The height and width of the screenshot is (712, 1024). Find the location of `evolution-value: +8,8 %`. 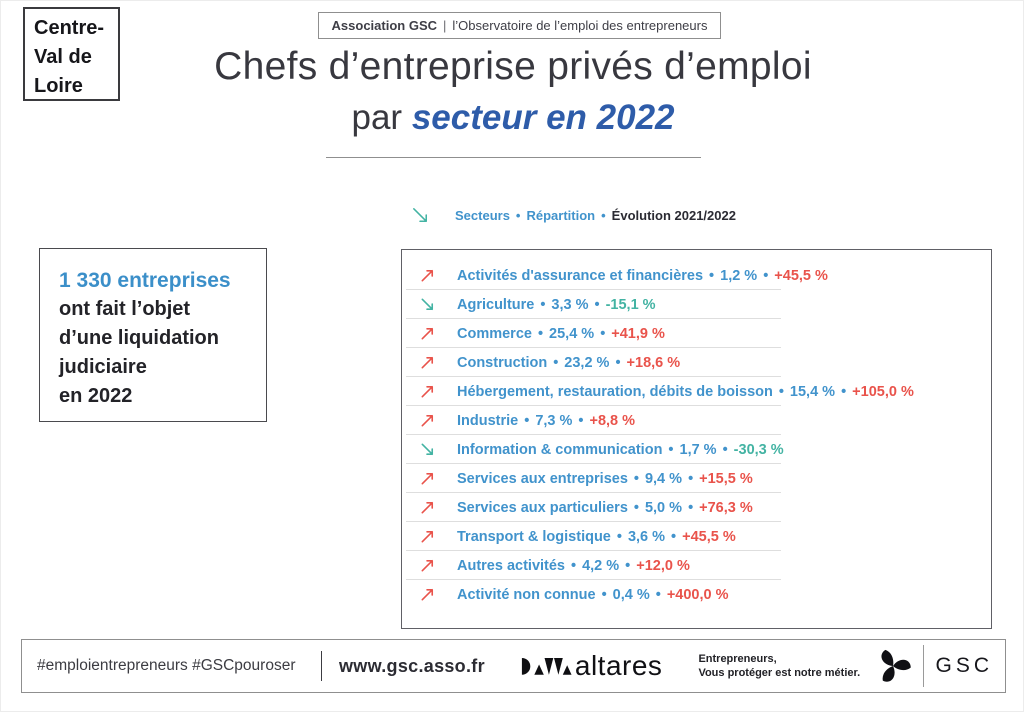

evolution-value: +8,8 % is located at coordinates (612, 420).